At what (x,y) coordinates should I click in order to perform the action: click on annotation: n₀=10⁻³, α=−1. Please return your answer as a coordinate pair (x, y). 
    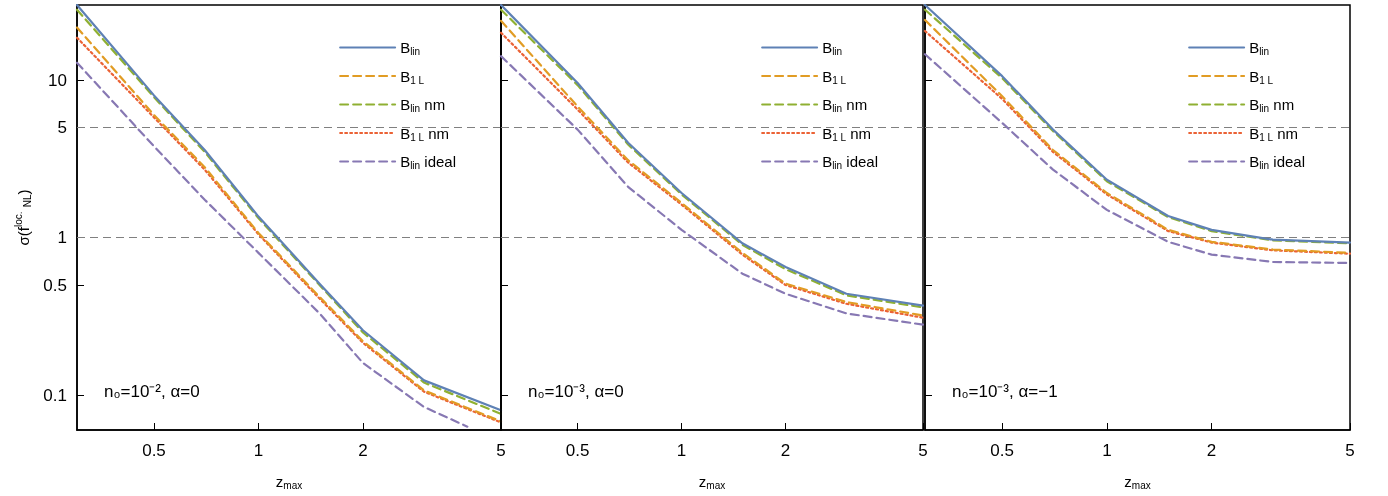
    Looking at the image, I should click on (1005, 391).